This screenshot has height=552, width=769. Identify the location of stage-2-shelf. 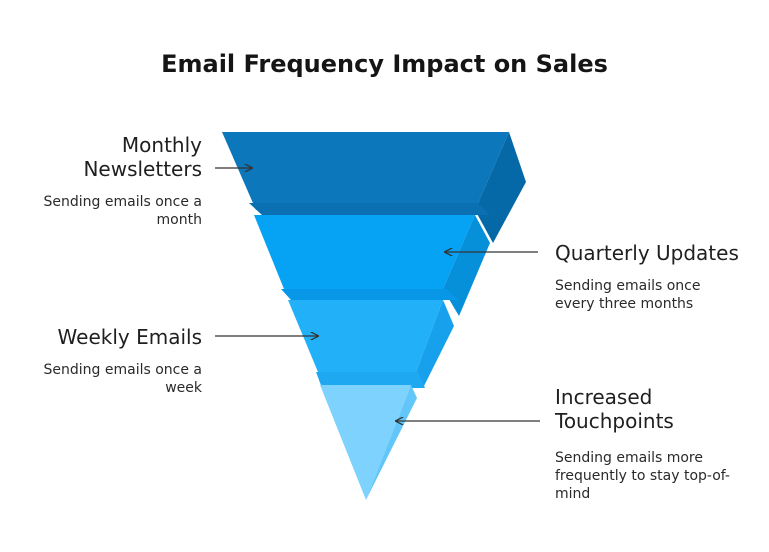
(370, 294).